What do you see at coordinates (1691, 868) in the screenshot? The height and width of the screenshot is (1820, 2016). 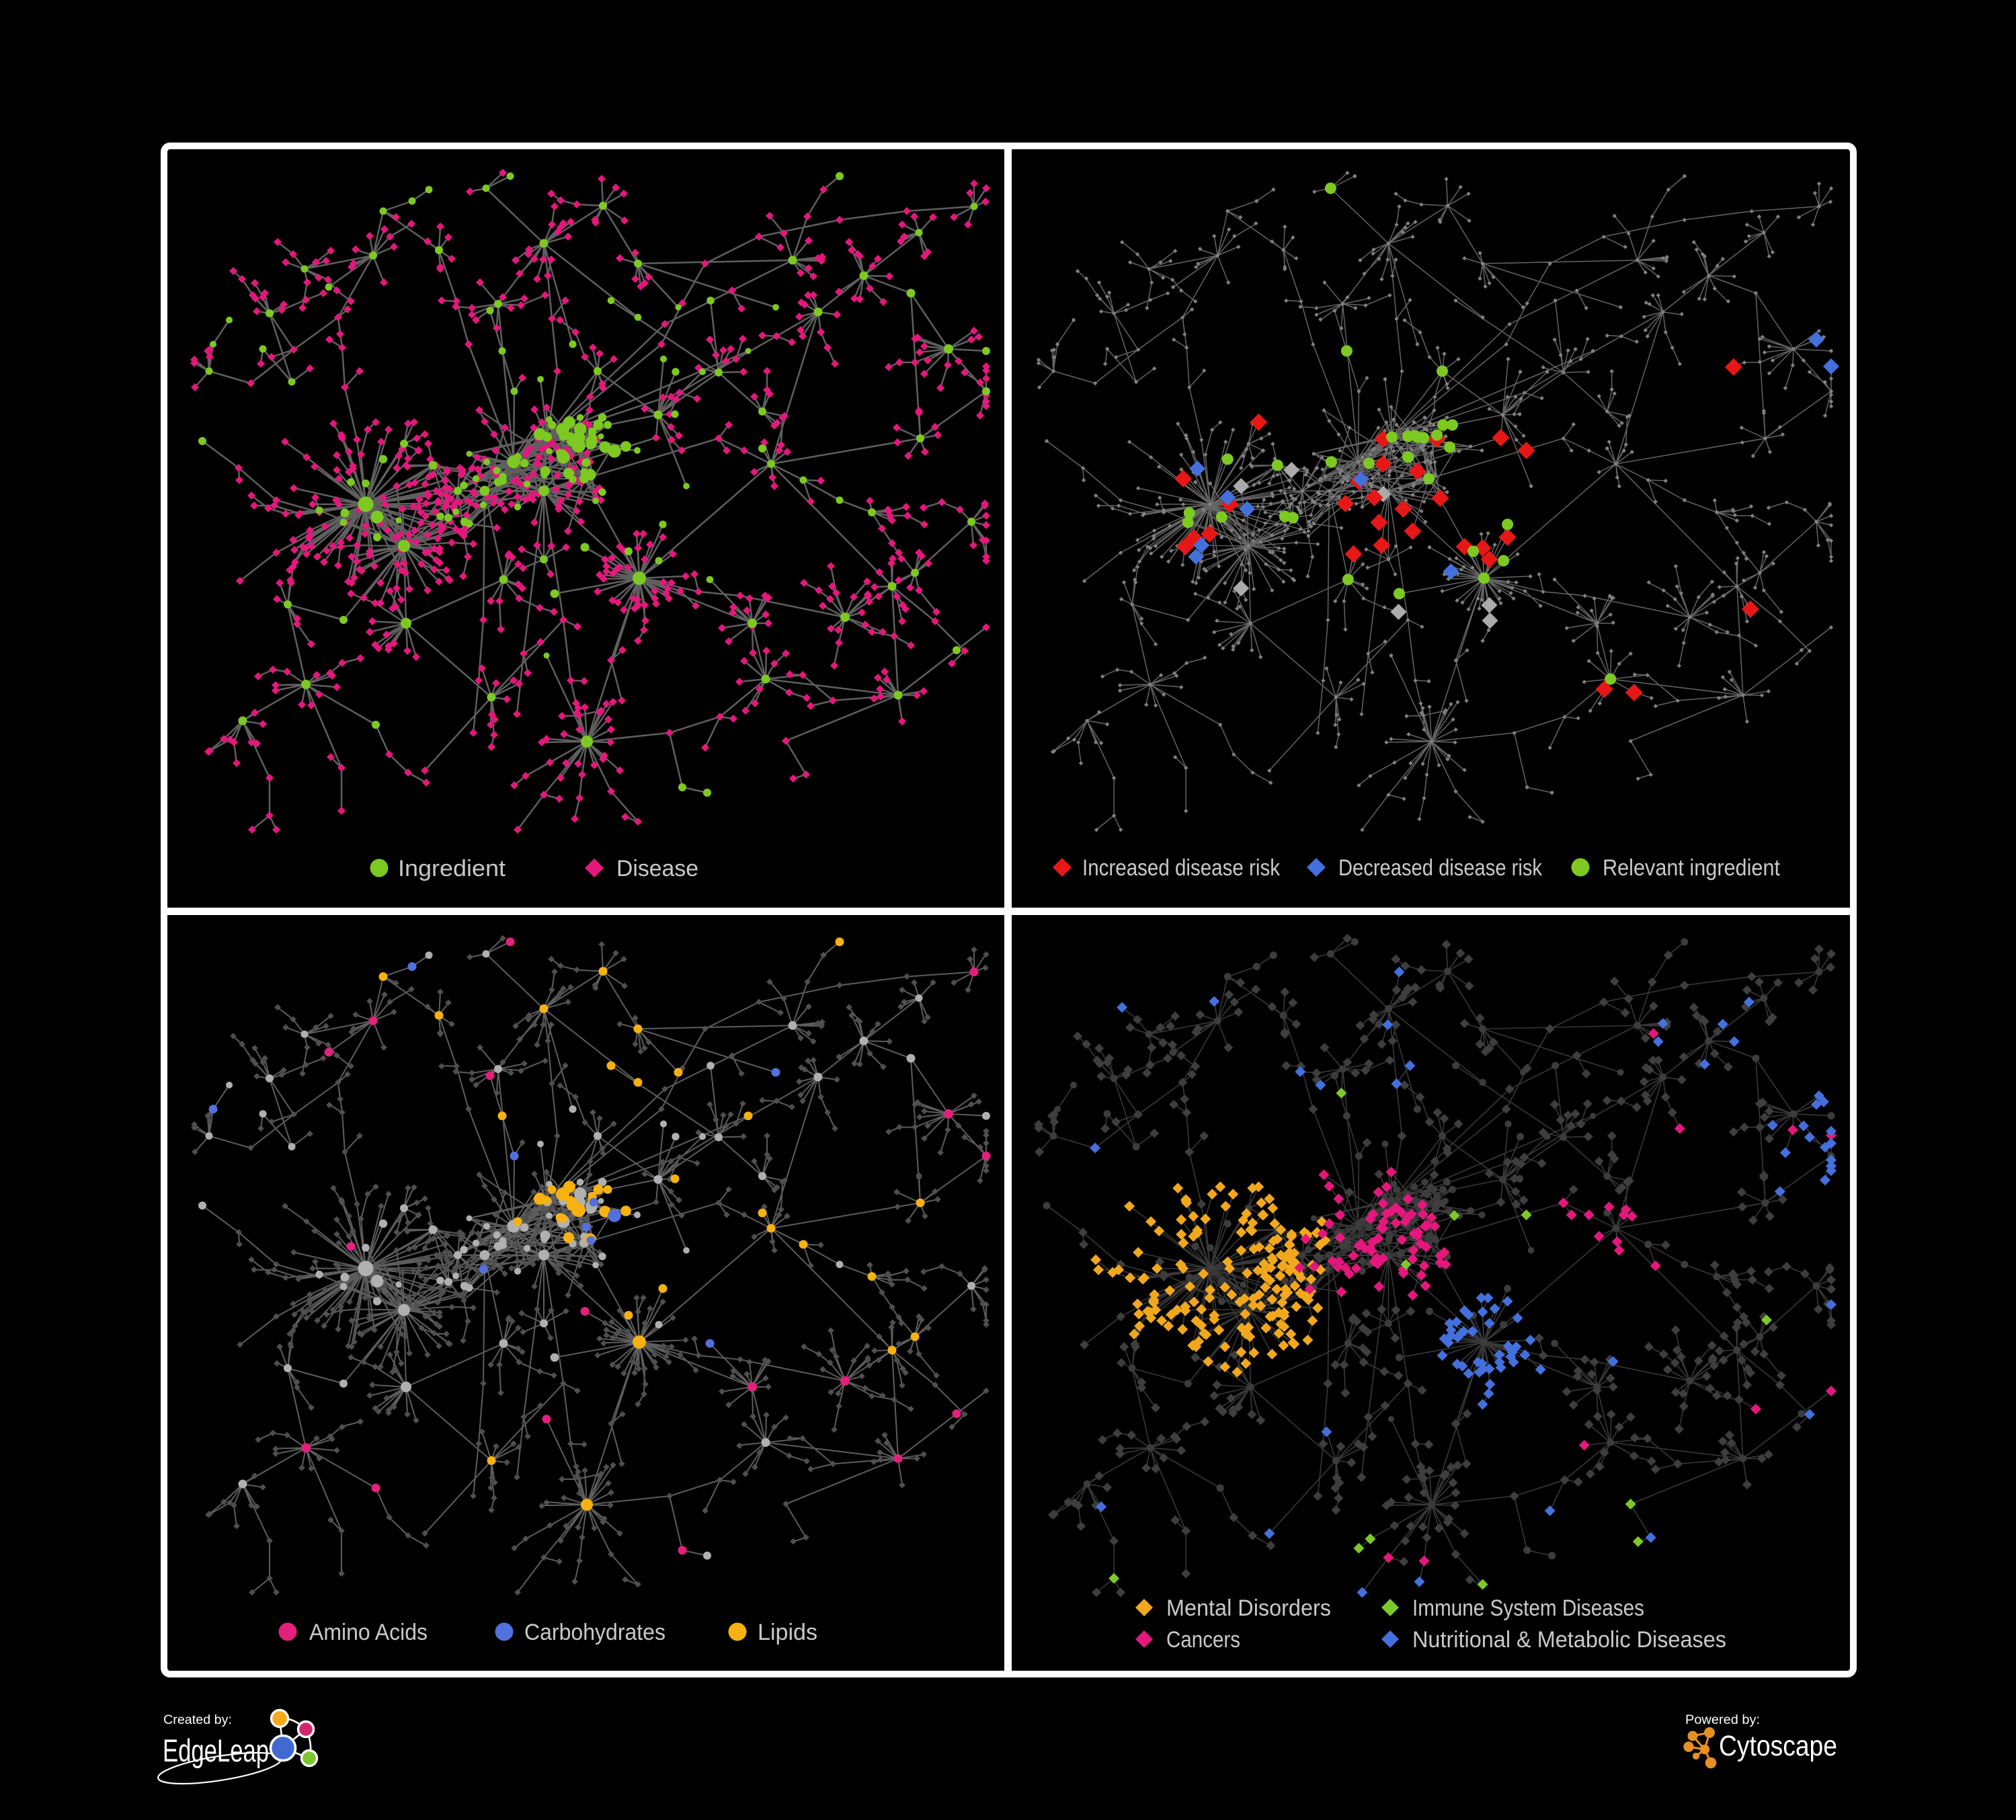 I see `svg-text: Relevant ingredient` at bounding box center [1691, 868].